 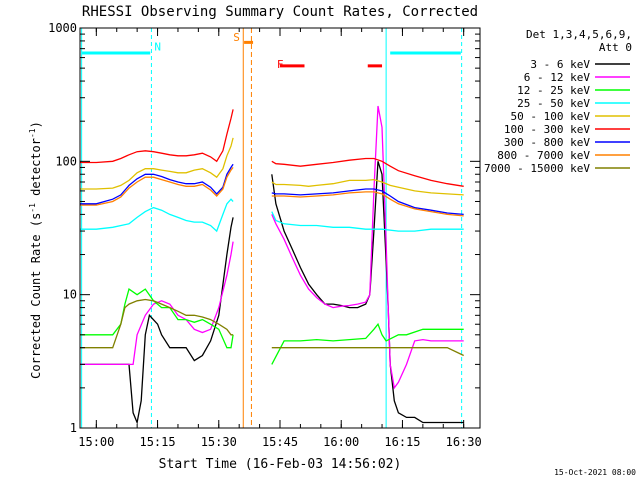 I want to click on y-axis-label: Corrected Count Rate (s-1 detector-1), so click(x=35, y=250).